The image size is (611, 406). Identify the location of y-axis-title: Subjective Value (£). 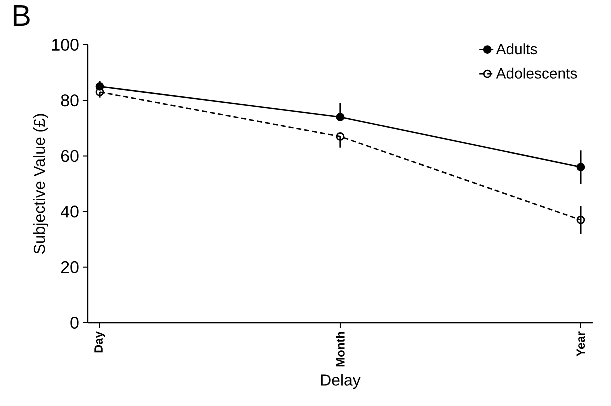
(41, 184).